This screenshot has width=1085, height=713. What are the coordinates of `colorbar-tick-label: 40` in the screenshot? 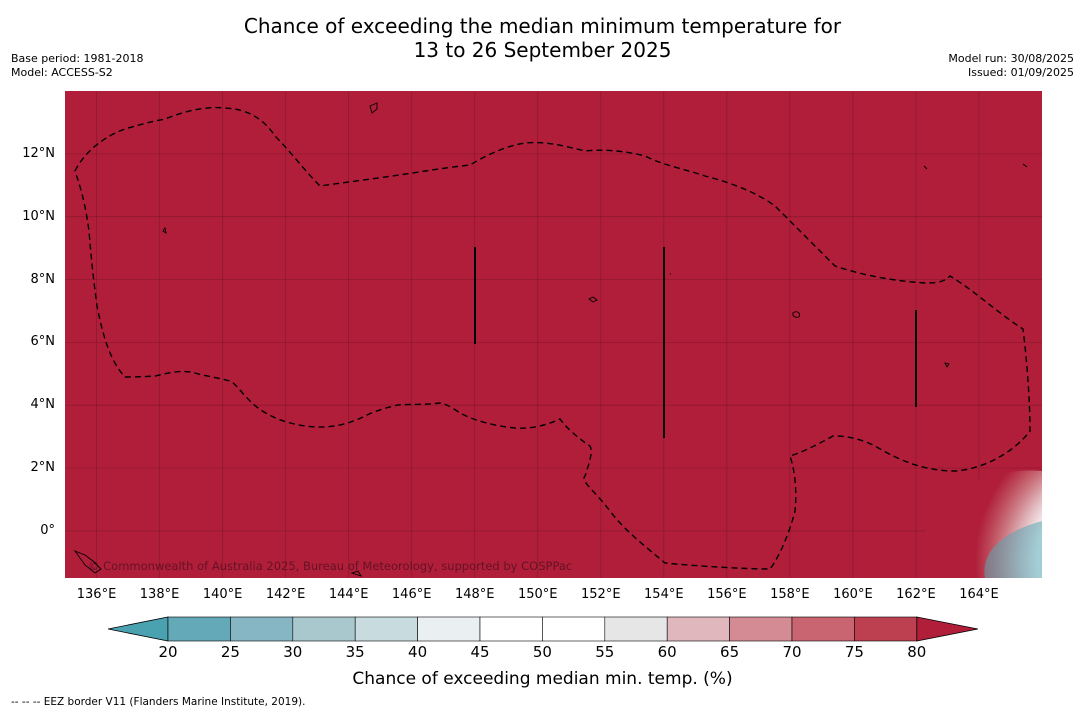 It's located at (418, 652).